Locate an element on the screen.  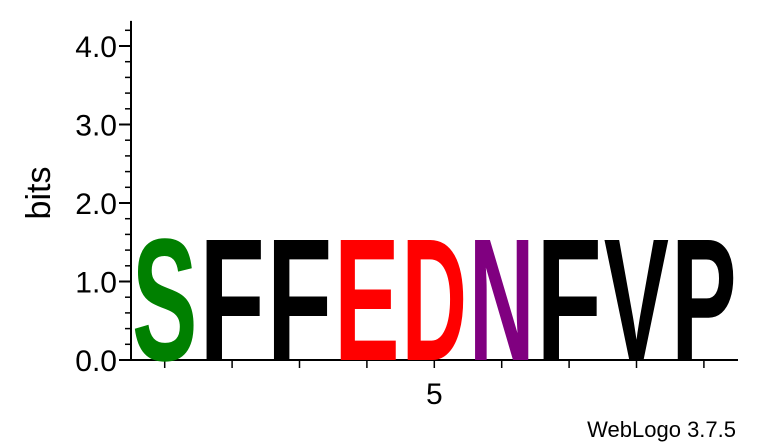
y-tick-label: 3.0 is located at coordinates (96, 126).